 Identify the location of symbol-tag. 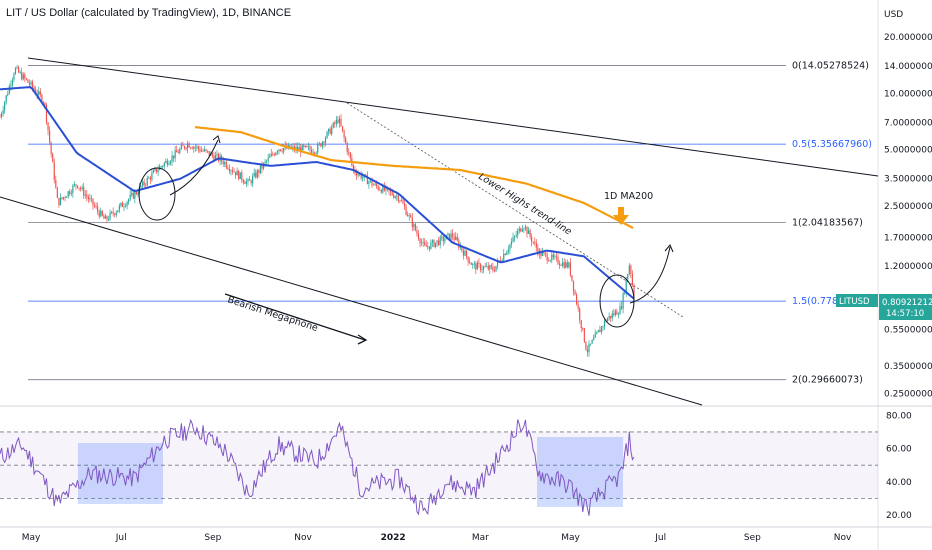
(857, 300).